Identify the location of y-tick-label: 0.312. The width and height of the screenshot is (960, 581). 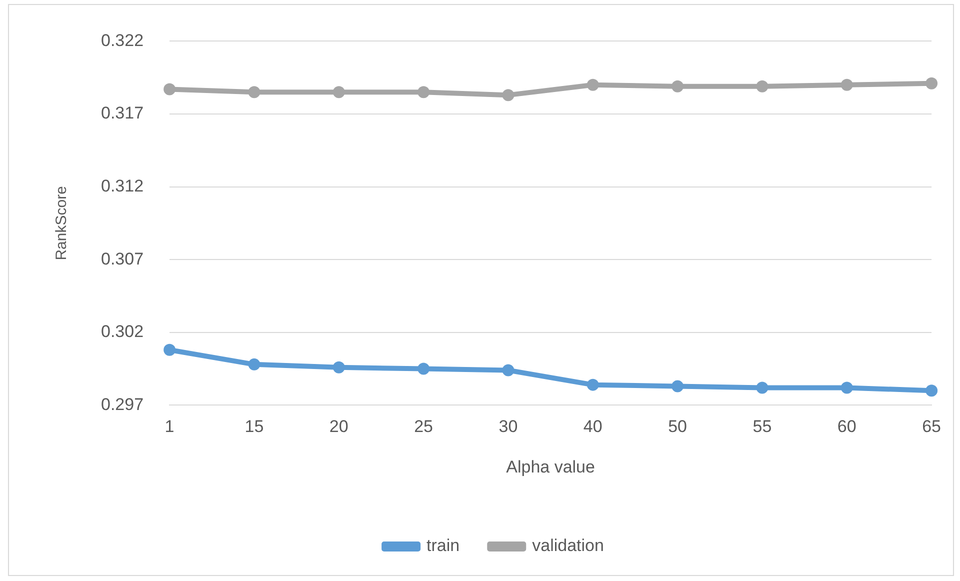
(122, 186).